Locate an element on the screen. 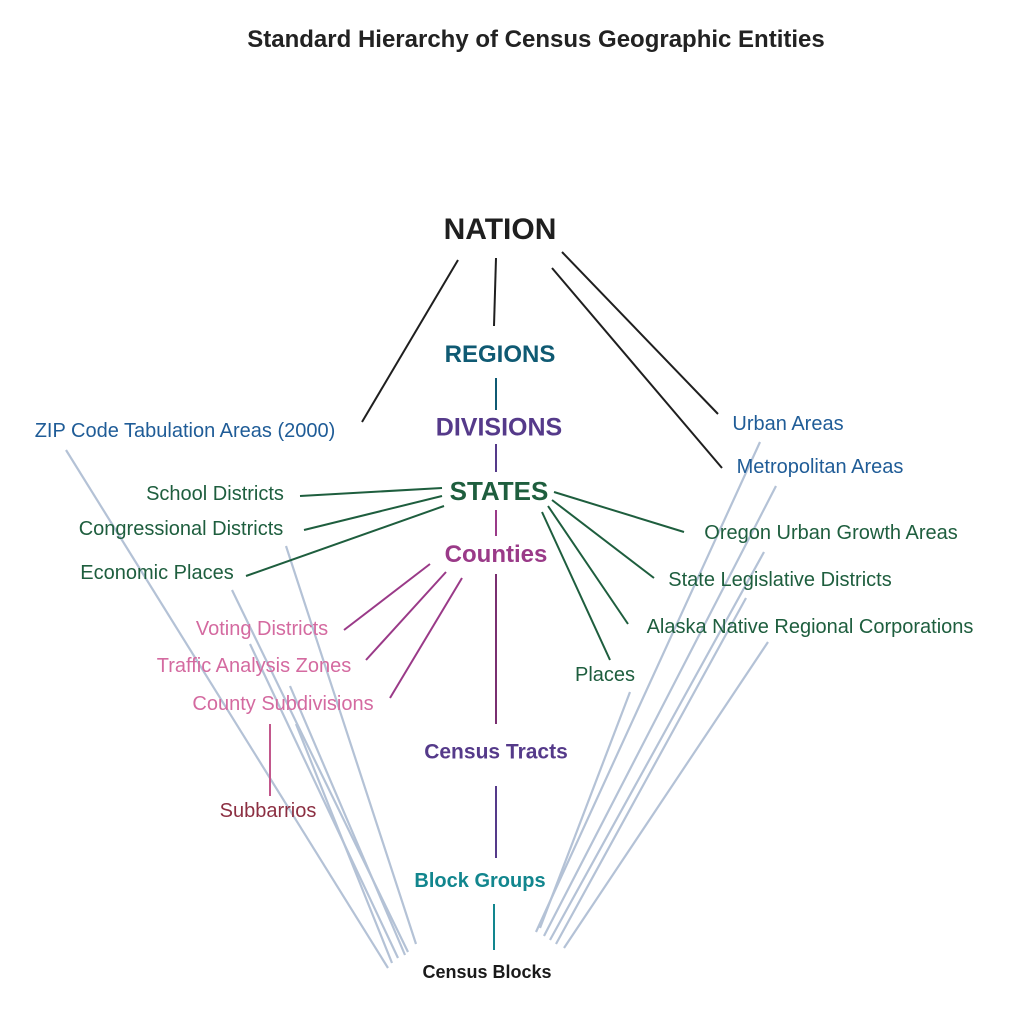  links-from-counties is located at coordinates (403, 631).